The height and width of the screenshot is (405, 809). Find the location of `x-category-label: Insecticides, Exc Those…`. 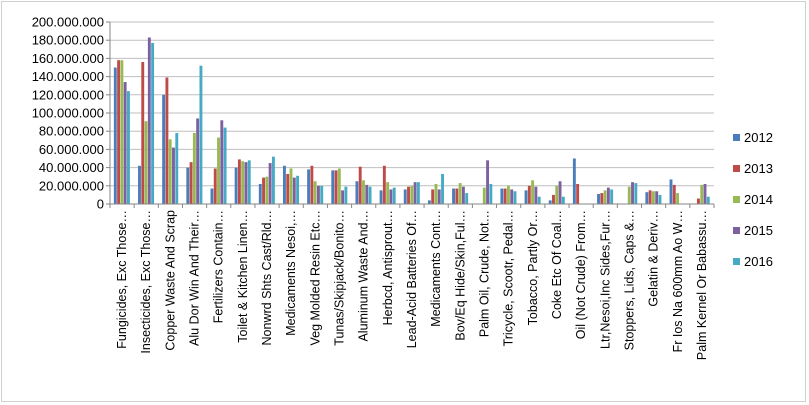

x-category-label: Insecticides, Exc Those… is located at coordinates (146, 282).